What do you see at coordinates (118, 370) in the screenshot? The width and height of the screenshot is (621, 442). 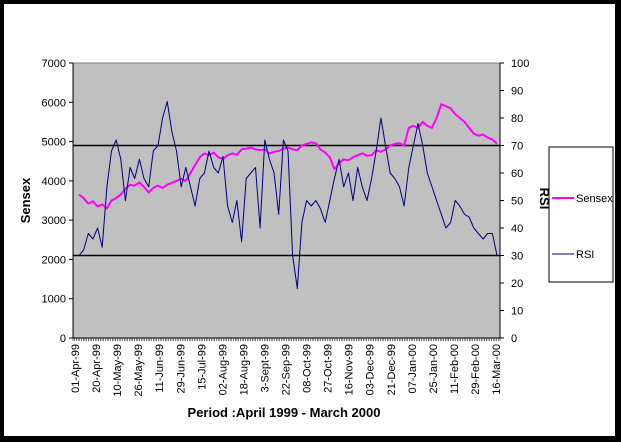 I see `x-tick-label: 10-May-99` at bounding box center [118, 370].